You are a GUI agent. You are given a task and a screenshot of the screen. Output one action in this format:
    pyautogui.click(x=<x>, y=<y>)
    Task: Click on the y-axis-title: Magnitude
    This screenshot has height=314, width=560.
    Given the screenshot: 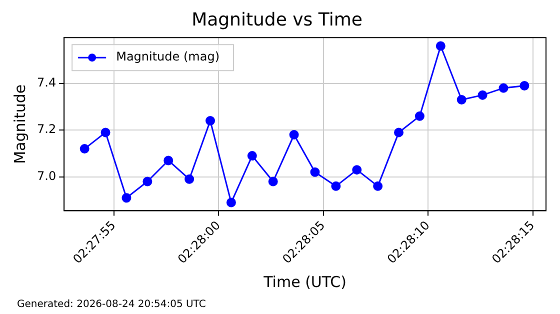 What is the action you would take?
    pyautogui.click(x=19, y=124)
    